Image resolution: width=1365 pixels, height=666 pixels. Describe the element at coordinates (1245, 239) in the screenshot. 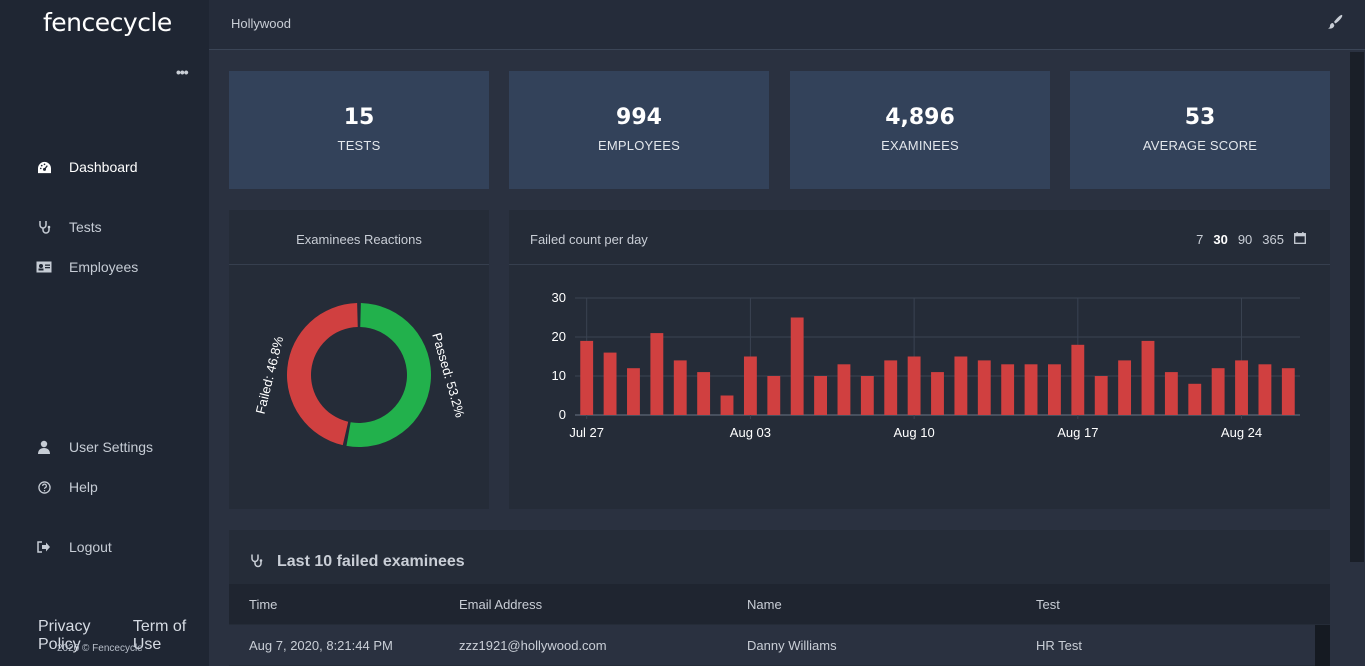

I see `range-option-90: 90` at that location.